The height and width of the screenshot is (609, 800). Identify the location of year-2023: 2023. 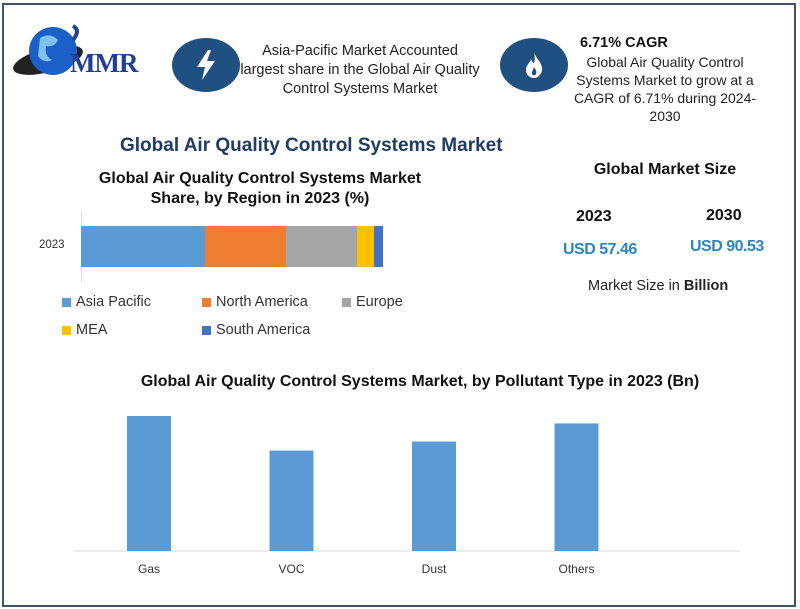
(594, 216).